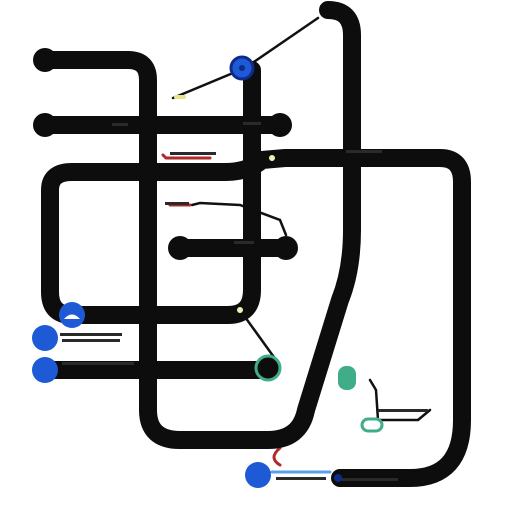 The height and width of the screenshot is (512, 512). What do you see at coordinates (239, 219) in the screenshot?
I see `connector-mid` at bounding box center [239, 219].